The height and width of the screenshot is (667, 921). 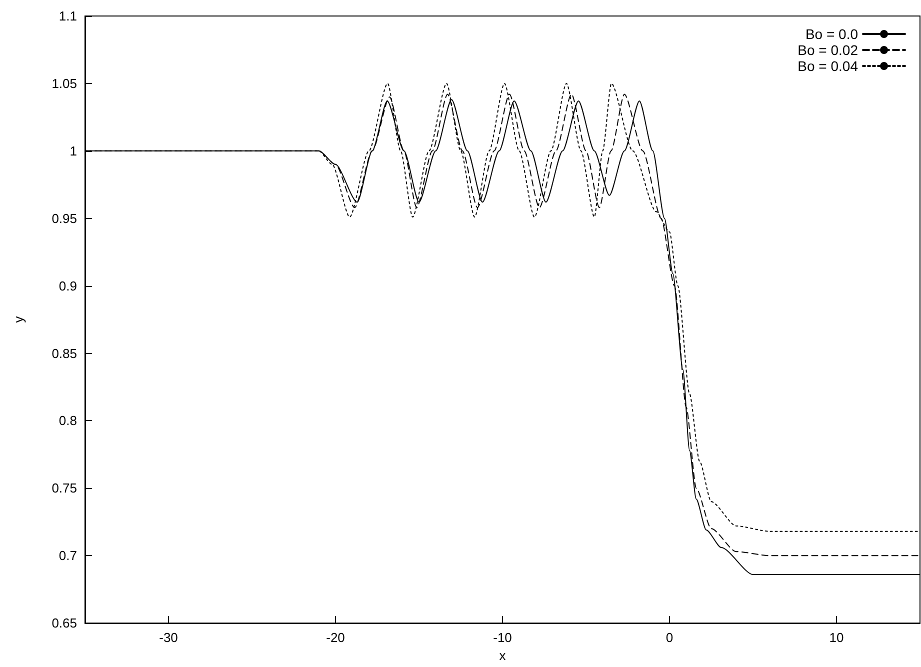 What do you see at coordinates (67, 420) in the screenshot?
I see `y-tick-label: 0.8` at bounding box center [67, 420].